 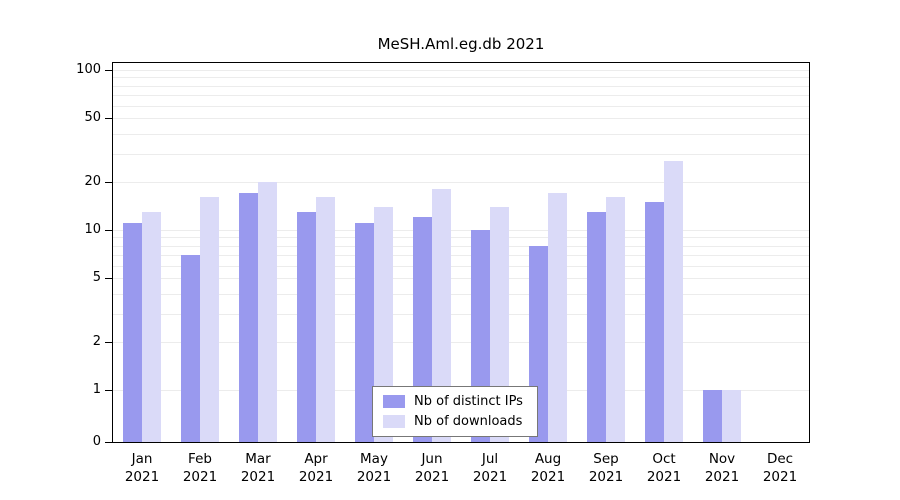 I want to click on y-tick-label: 10, so click(x=92, y=229).